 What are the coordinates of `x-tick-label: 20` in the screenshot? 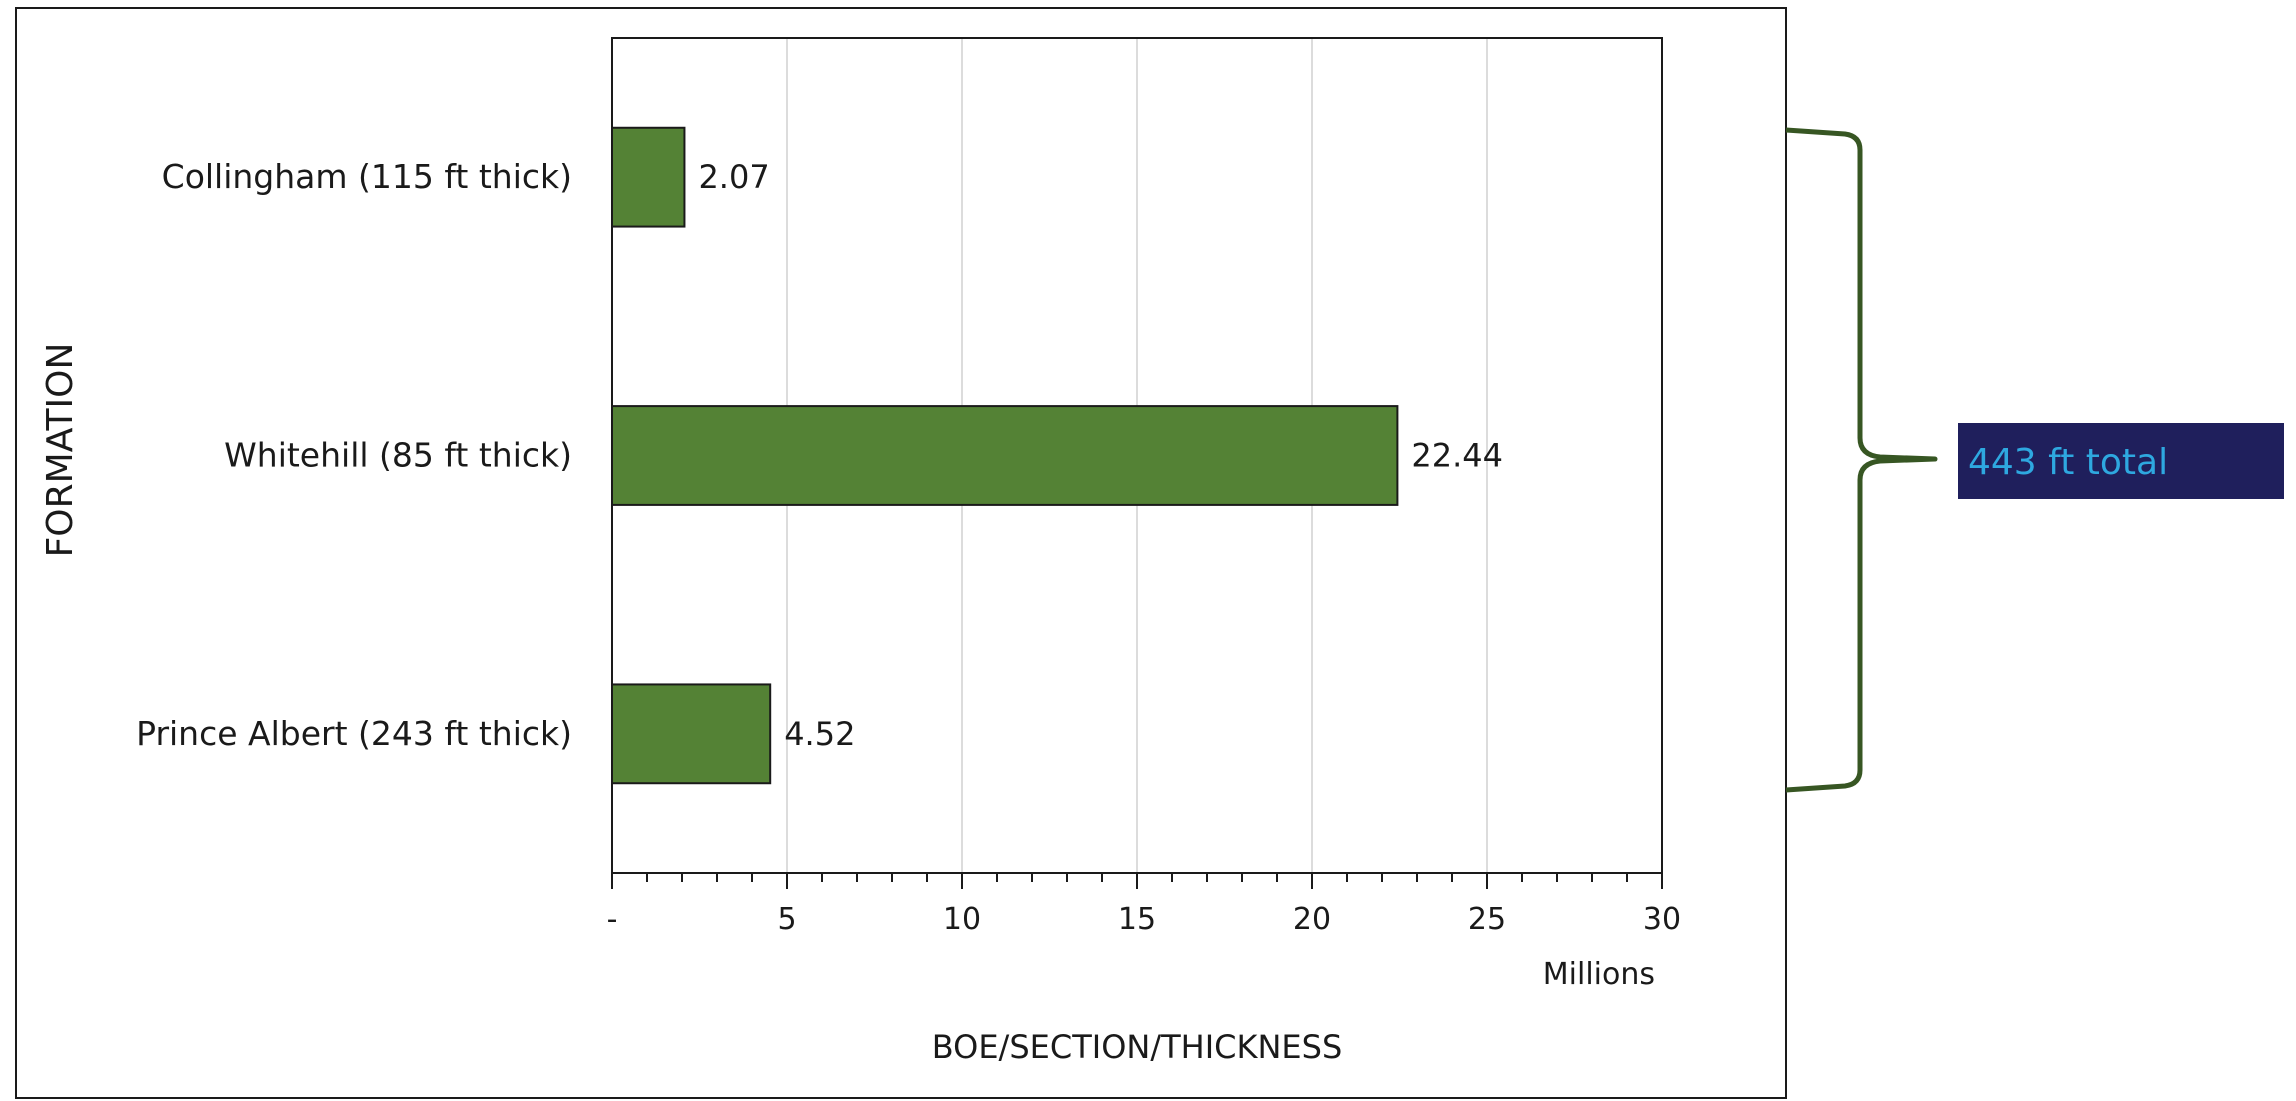 It's located at (1312, 919).